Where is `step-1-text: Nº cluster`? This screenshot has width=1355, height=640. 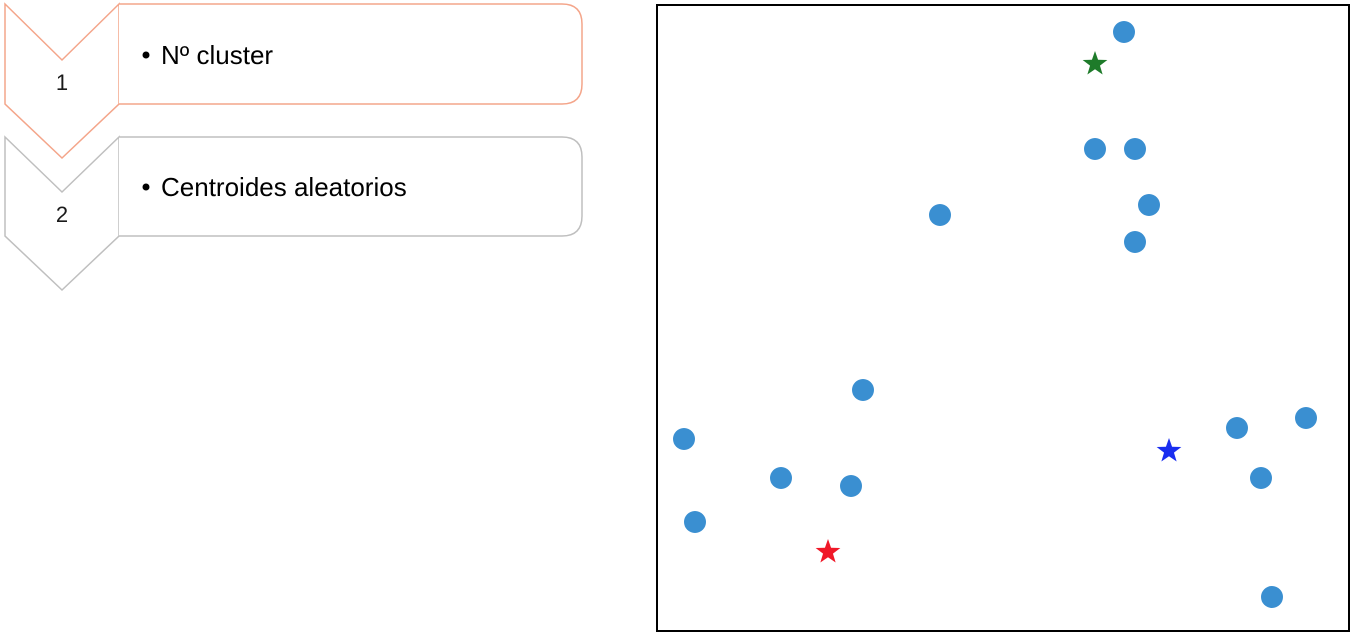 step-1-text: Nº cluster is located at coordinates (217, 55).